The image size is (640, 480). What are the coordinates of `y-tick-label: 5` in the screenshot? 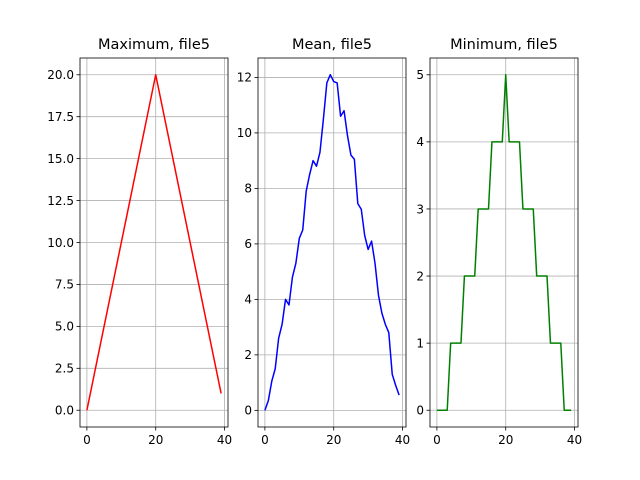 It's located at (420, 75).